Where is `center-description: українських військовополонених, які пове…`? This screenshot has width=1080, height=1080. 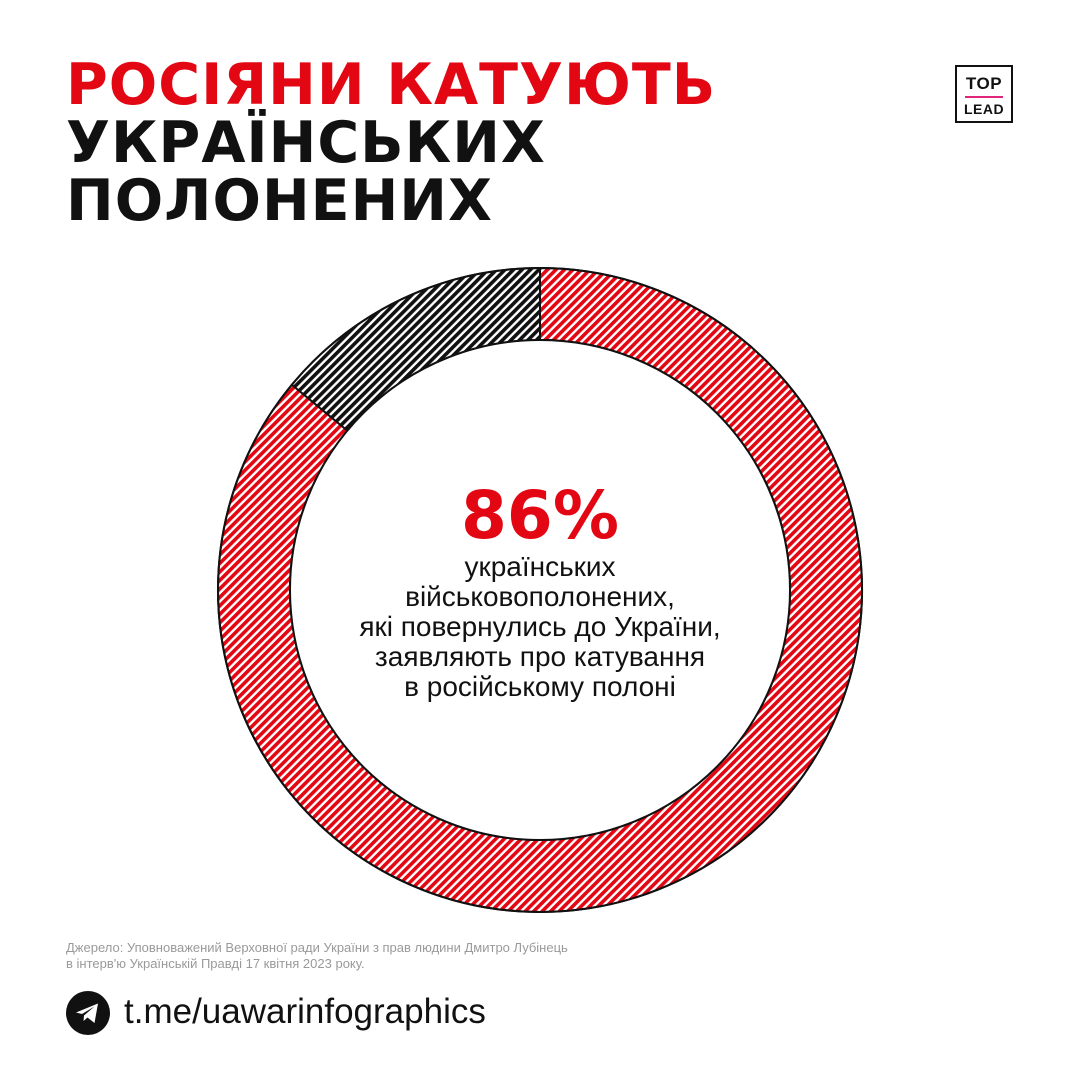 center-description: українських військовополонених, які пове… is located at coordinates (540, 626).